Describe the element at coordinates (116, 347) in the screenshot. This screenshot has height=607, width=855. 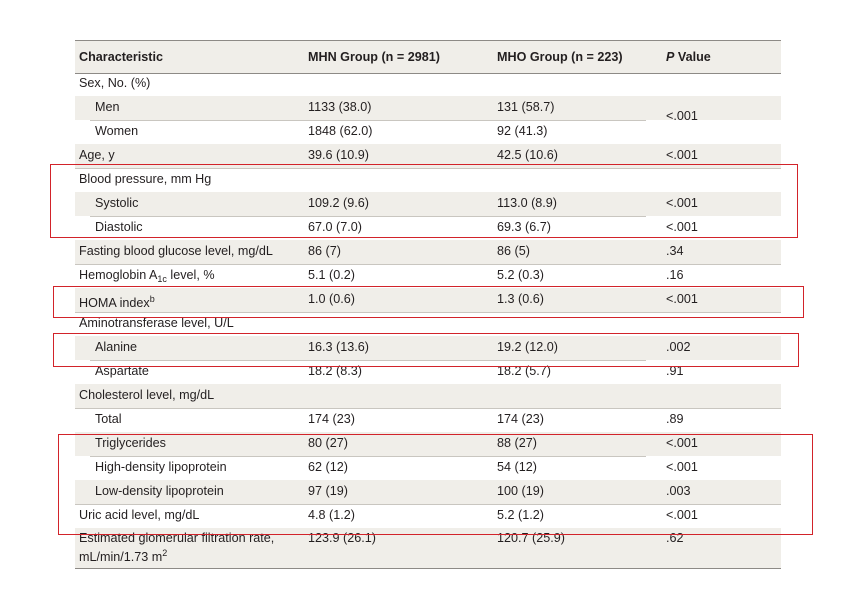
I see `row-label: Alanine` at that location.